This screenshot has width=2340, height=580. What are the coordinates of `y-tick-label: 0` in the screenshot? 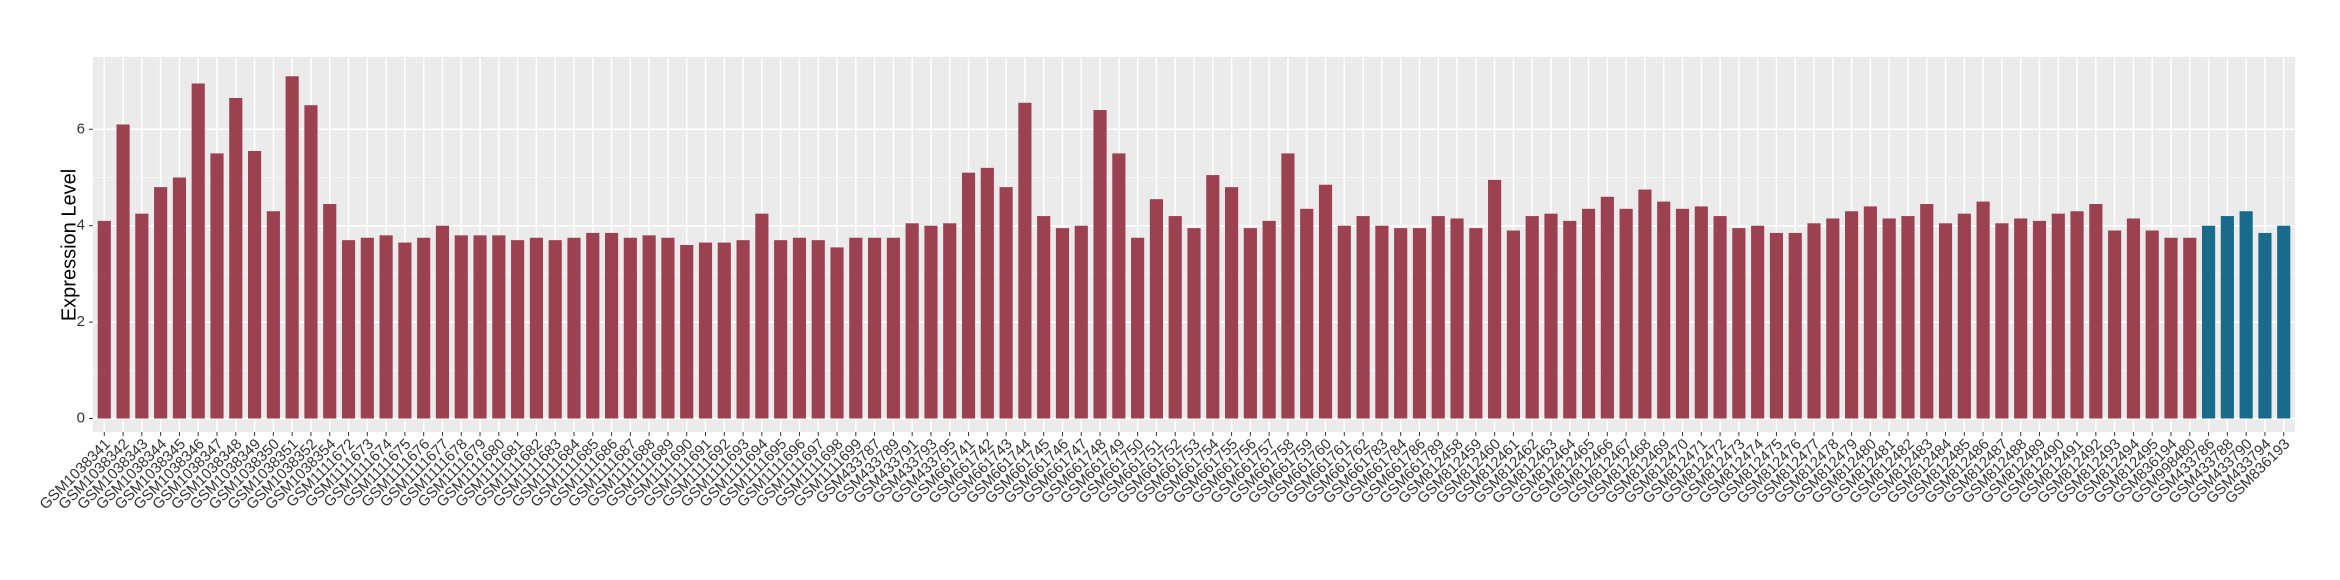 It's located at (81, 417).